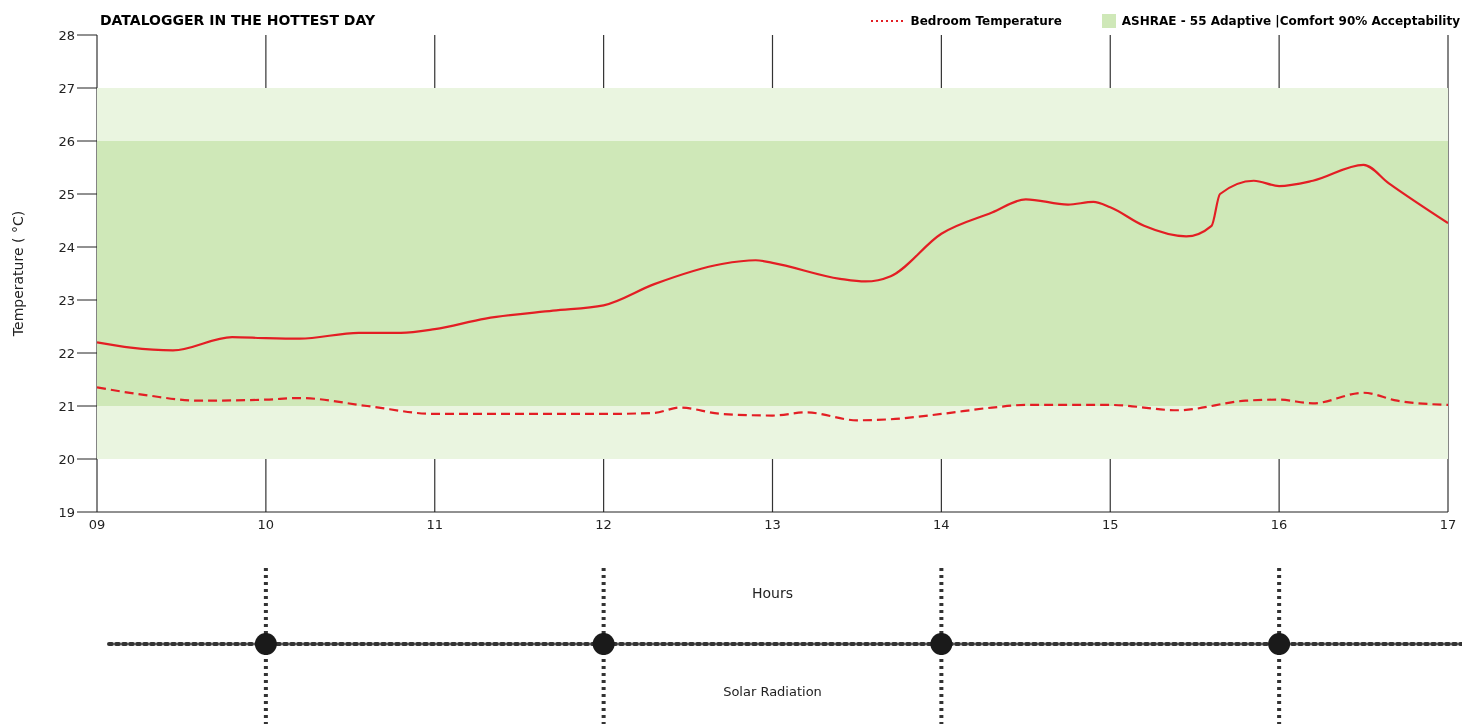  Describe the element at coordinates (772, 593) in the screenshot. I see `x-axis-title: Hours` at that location.